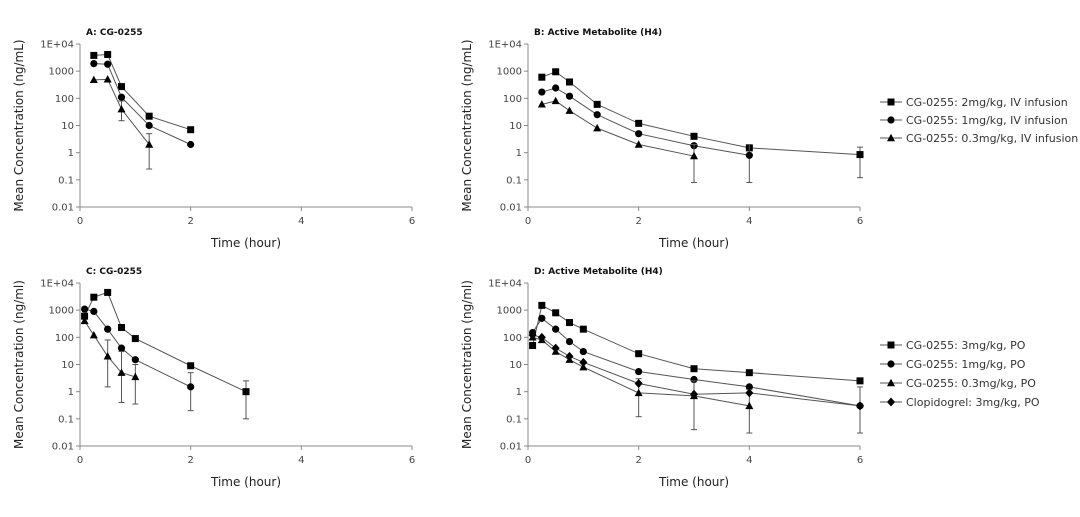  I want to click on legend-item: CG-0255: 3mg/kg, PO, so click(953, 345).